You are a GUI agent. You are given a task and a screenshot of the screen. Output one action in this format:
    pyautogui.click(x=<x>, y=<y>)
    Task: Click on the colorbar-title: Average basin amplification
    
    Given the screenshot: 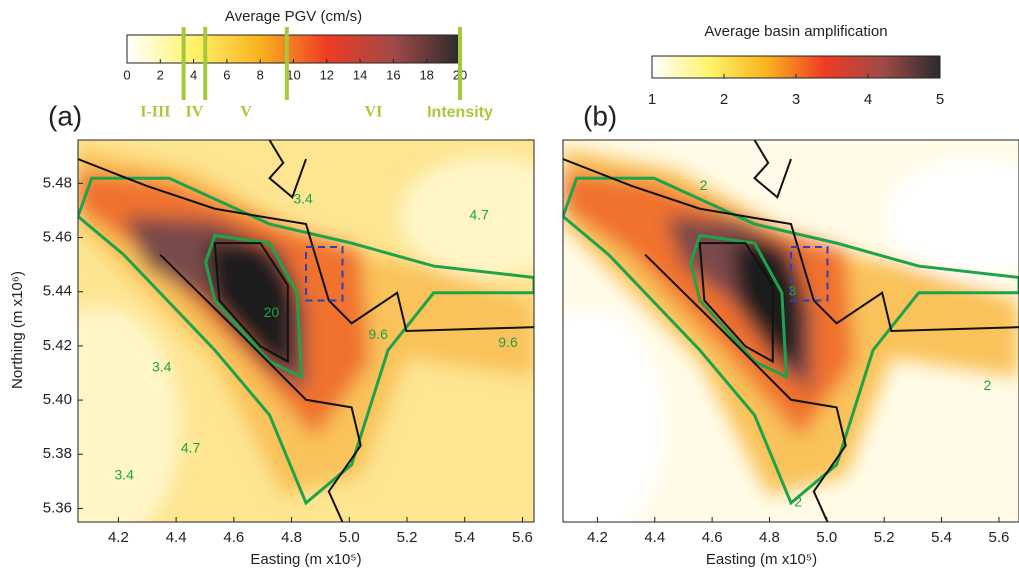 What is the action you would take?
    pyautogui.click(x=795, y=31)
    